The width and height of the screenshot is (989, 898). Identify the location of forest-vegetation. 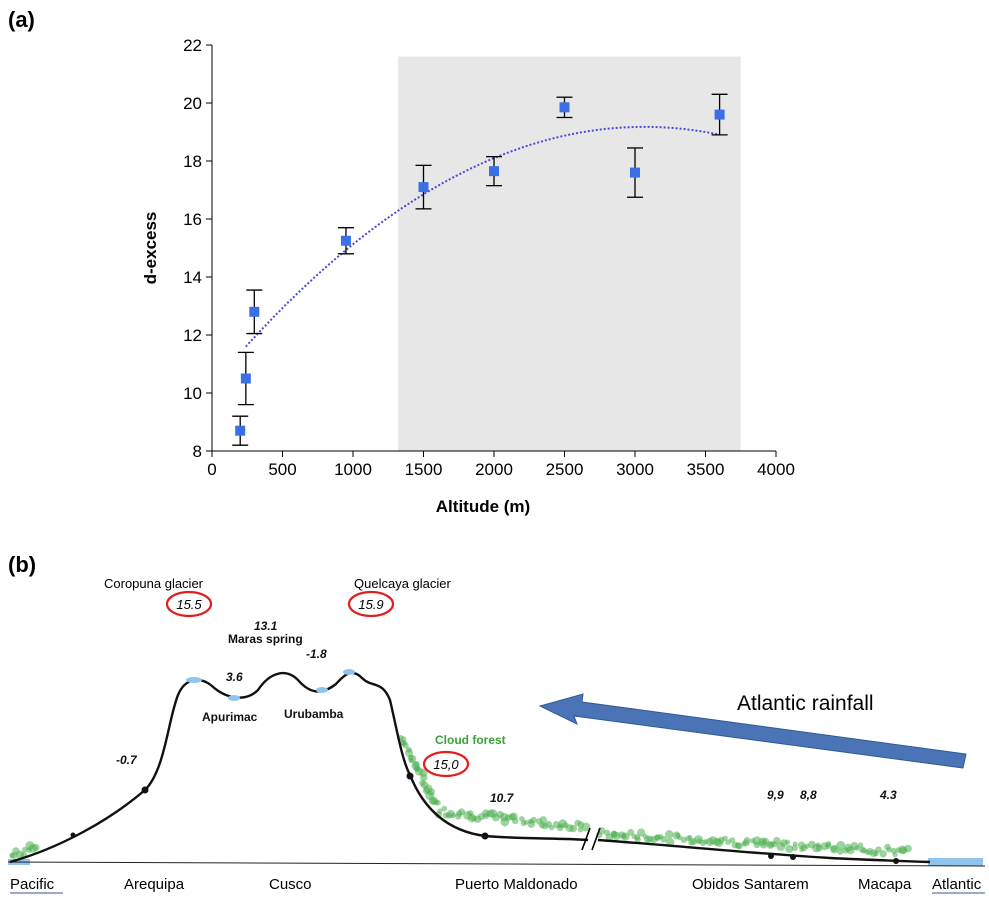
(460, 797).